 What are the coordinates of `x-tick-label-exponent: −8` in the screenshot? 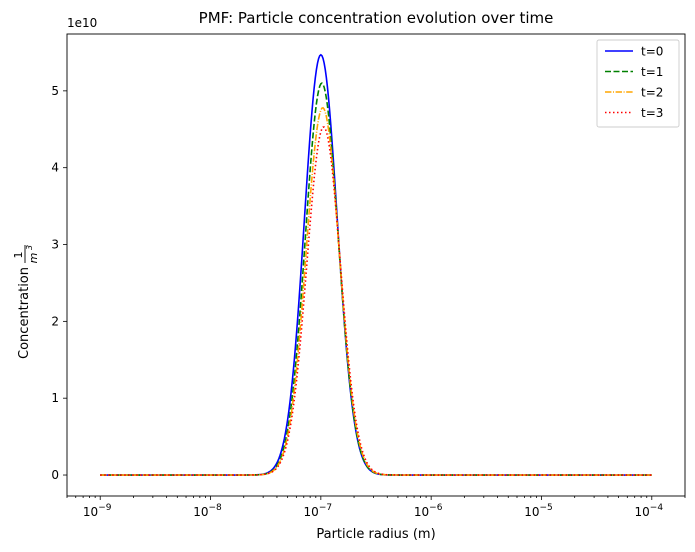 It's located at (216, 508).